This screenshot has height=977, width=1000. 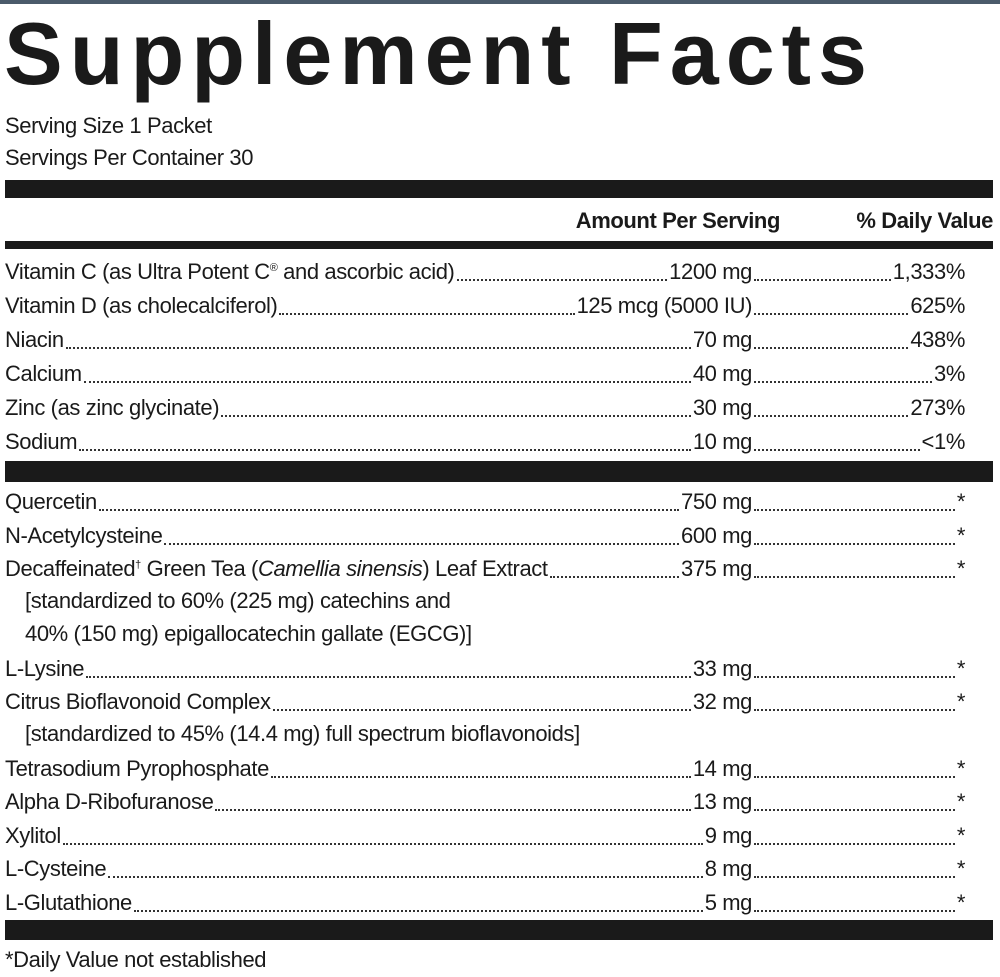 I want to click on ingredient-row: L-Cysteine 8 mg *, so click(x=485, y=869).